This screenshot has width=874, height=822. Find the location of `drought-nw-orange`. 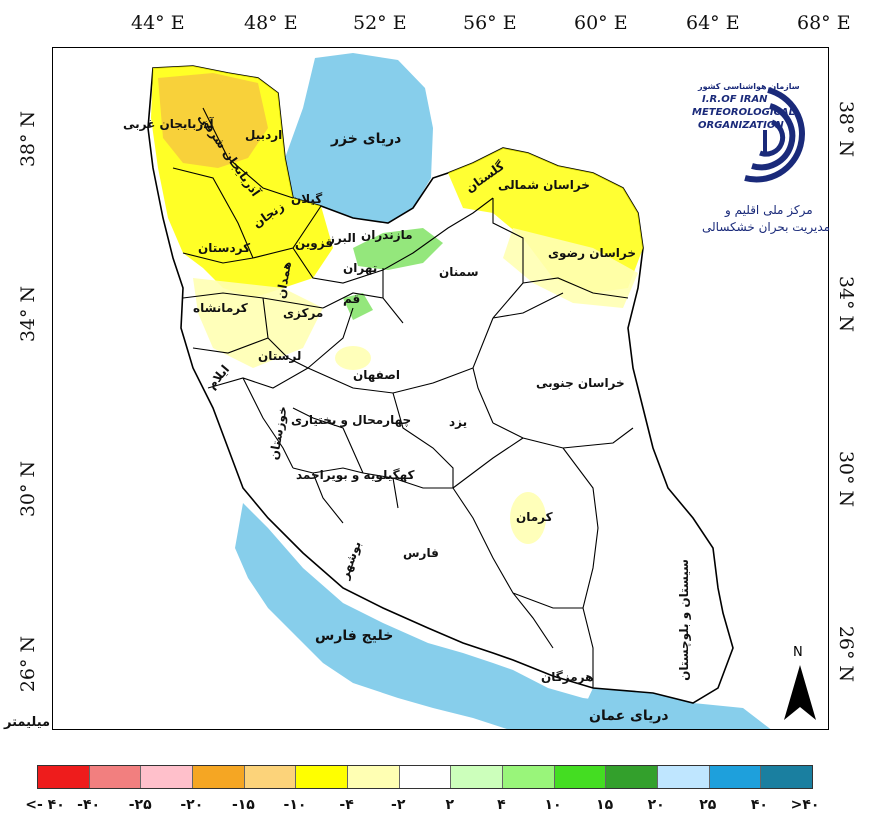

drought-nw-orange is located at coordinates (213, 120).